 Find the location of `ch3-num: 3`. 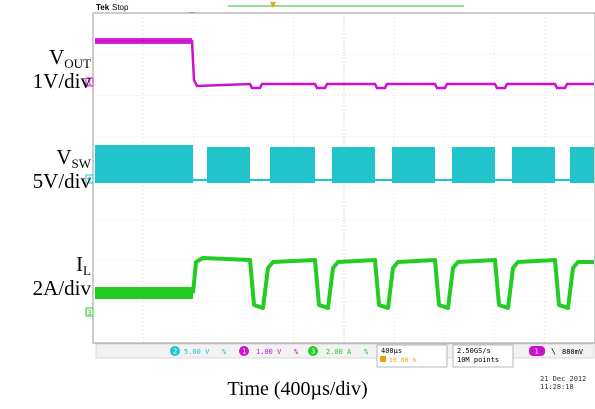

ch3-num: 3 is located at coordinates (313, 352).